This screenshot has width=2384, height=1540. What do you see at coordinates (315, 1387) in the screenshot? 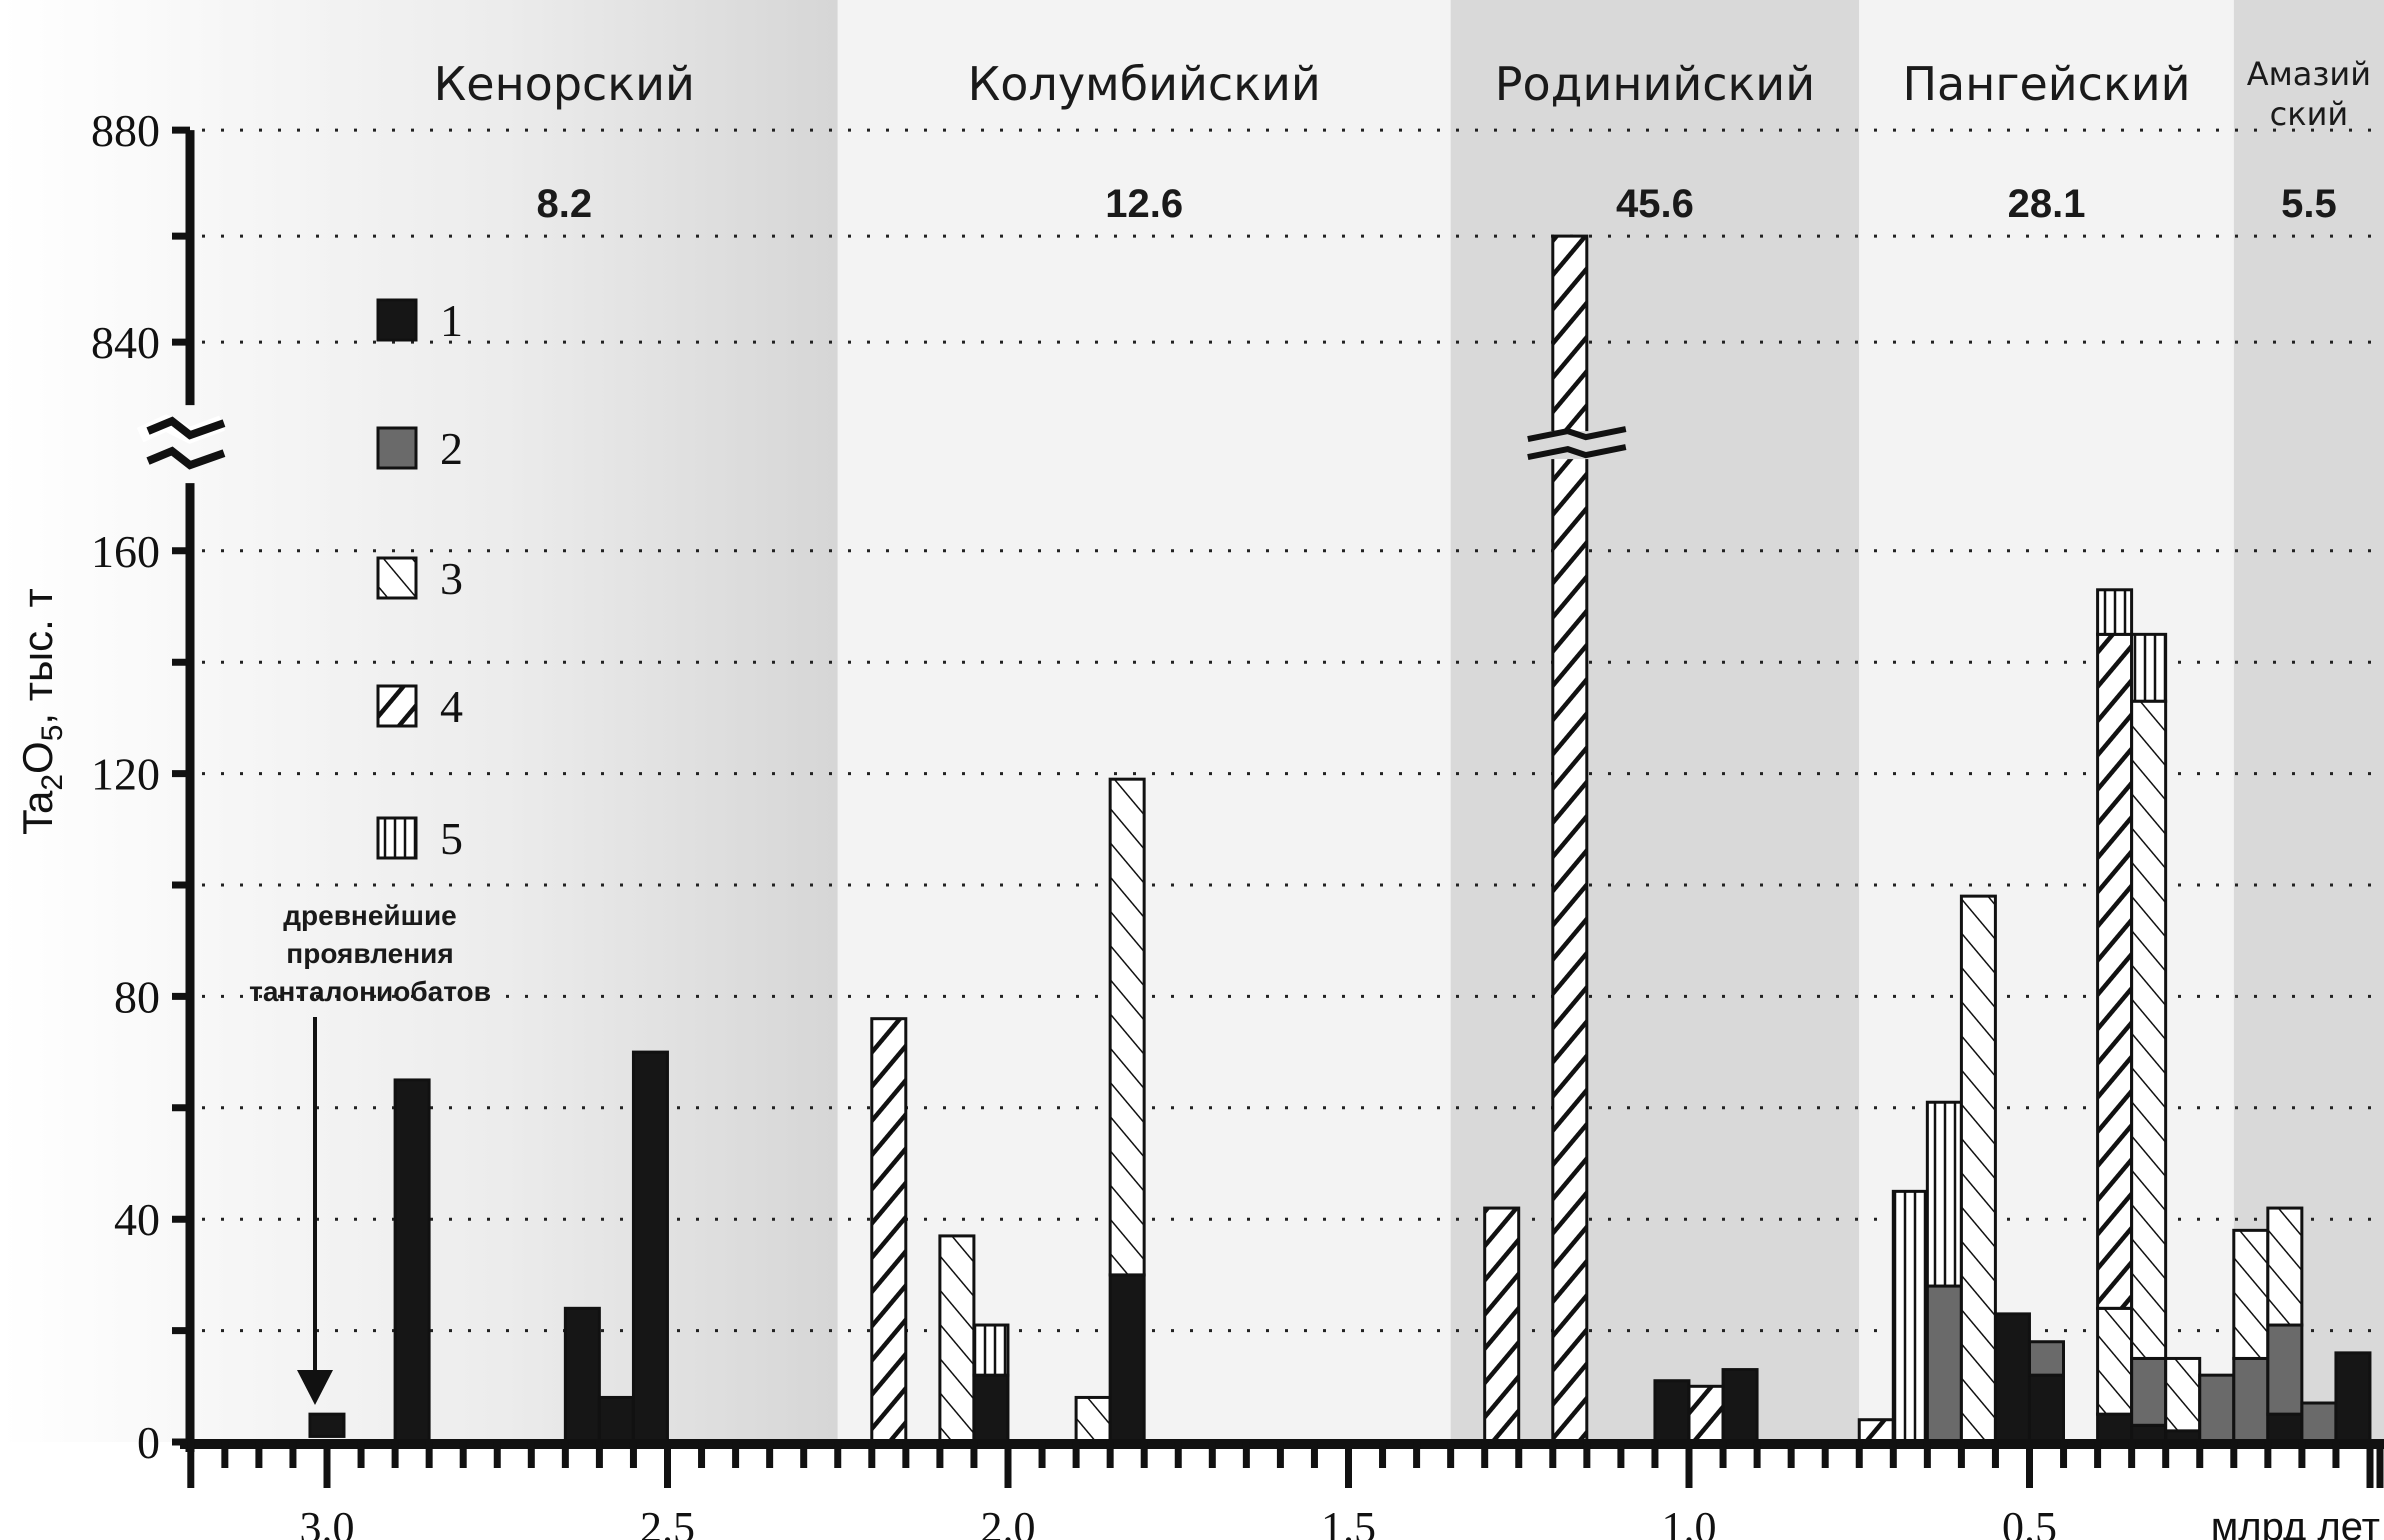
I see `annotation-arrow-head` at bounding box center [315, 1387].